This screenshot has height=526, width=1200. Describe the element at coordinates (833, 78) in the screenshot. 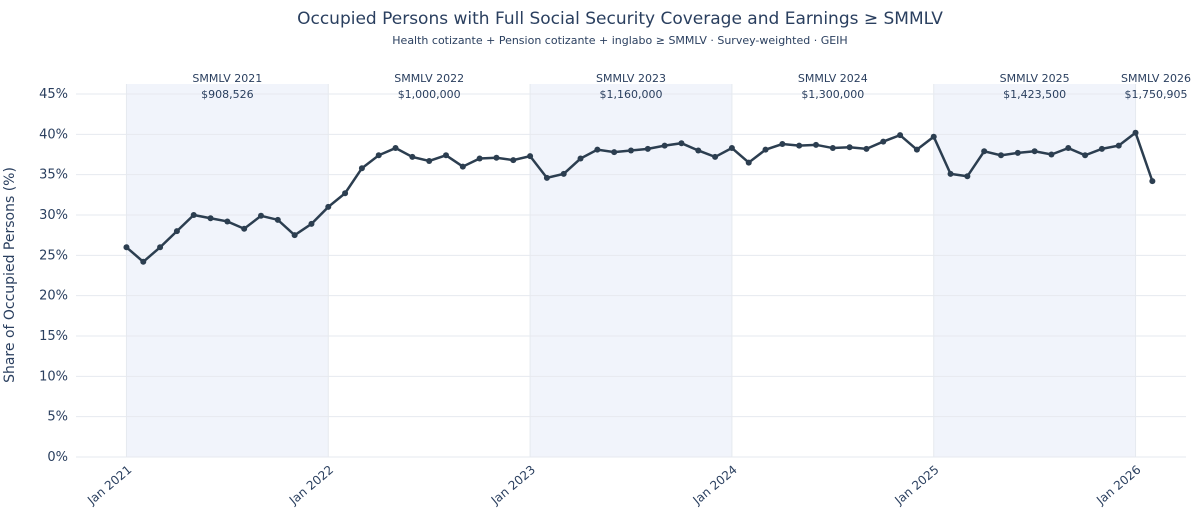

I see `annotation-label: SMMLV 2024` at that location.